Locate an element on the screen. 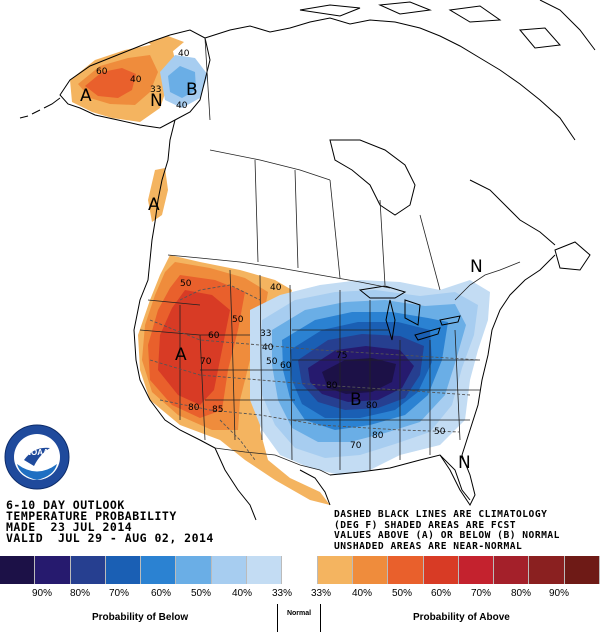  contour-label: 85 is located at coordinates (217, 410).